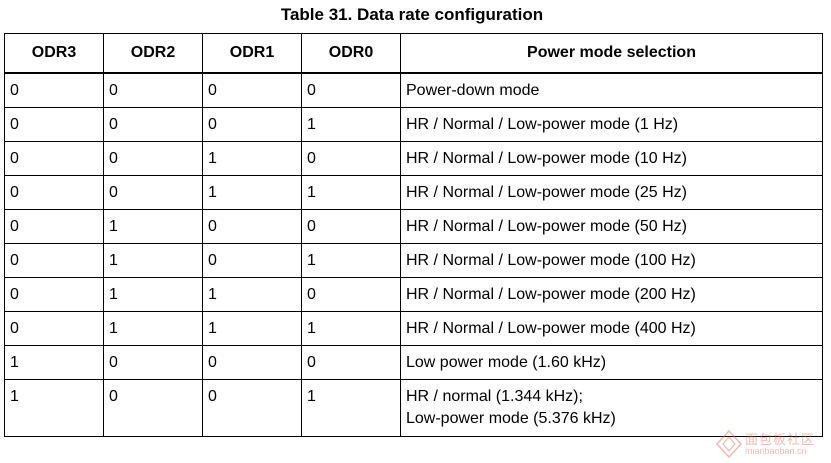 The height and width of the screenshot is (463, 831). Describe the element at coordinates (351, 53) in the screenshot. I see `header-odr0: ODR0` at that location.